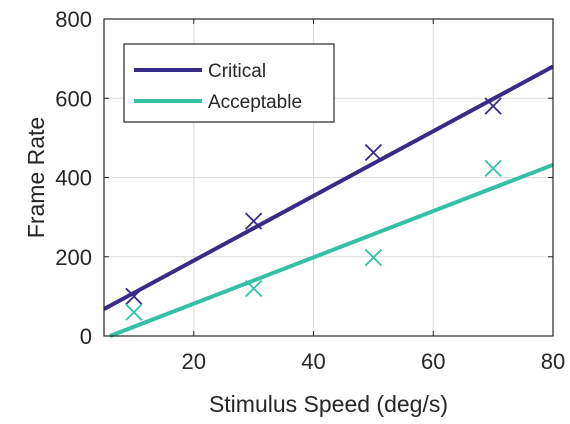 This screenshot has height=424, width=570. Describe the element at coordinates (328, 404) in the screenshot. I see `x-axis-label: Stimulus Speed (deg/s)` at that location.